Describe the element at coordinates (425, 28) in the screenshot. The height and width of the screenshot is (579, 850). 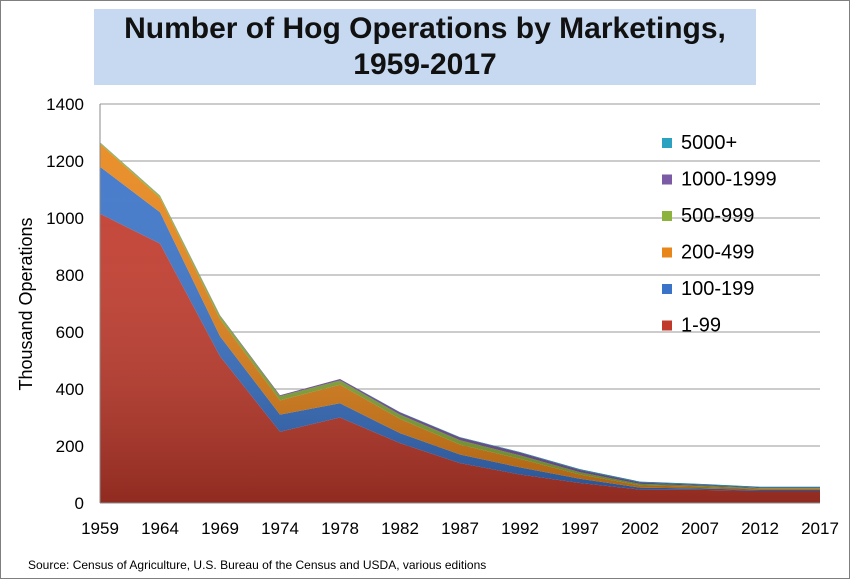
I see `chart-title-line-1: Number of Hog Operations by Marketings,` at that location.